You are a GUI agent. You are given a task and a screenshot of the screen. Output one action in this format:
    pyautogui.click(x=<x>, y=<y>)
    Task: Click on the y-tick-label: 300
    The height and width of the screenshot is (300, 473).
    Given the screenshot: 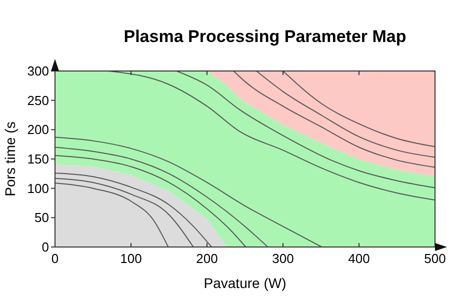 What is the action you would take?
    pyautogui.click(x=38, y=71)
    